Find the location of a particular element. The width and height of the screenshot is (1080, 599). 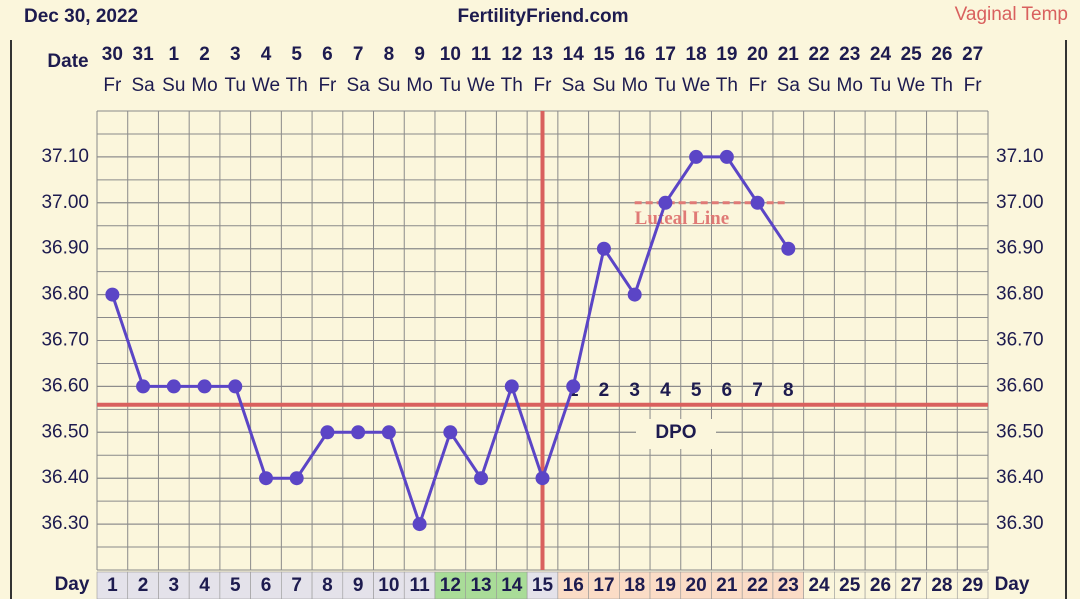

day-number: 20 is located at coordinates (696, 585).